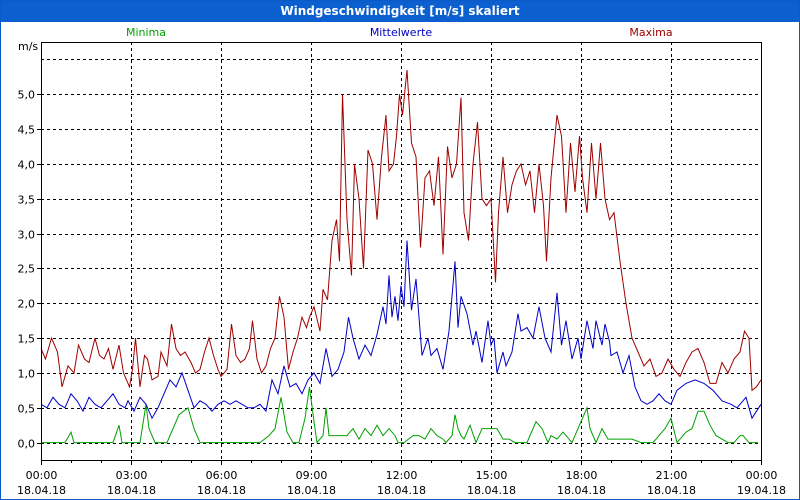  What do you see at coordinates (146, 32) in the screenshot?
I see `legend-minima: Minima` at bounding box center [146, 32].